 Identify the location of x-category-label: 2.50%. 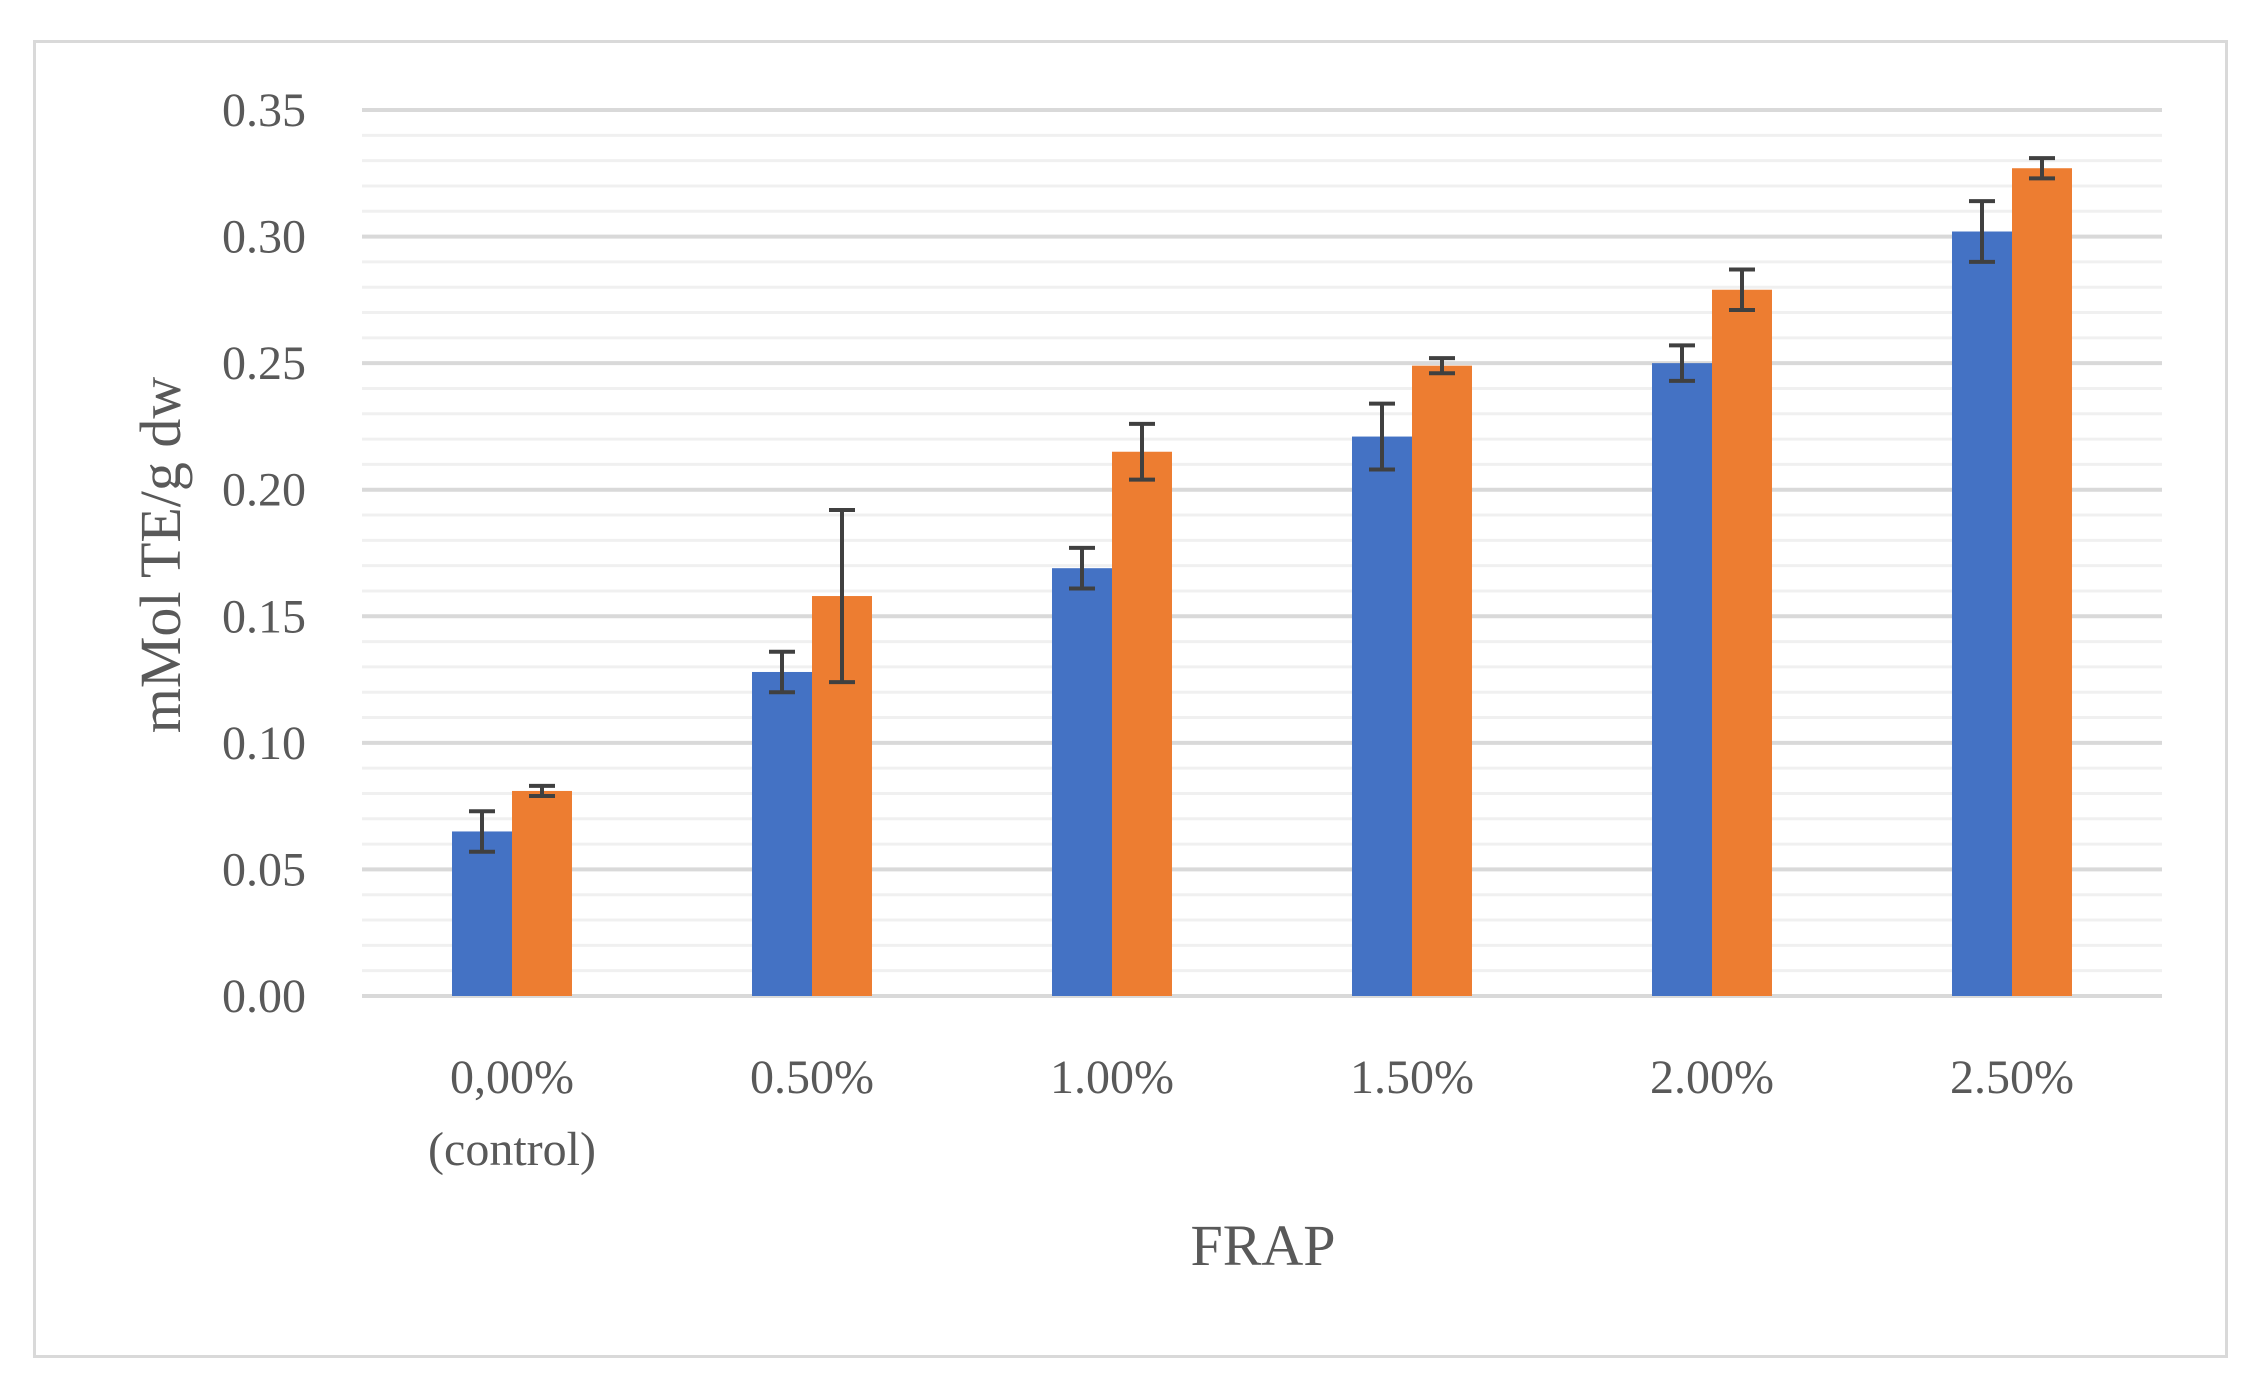
(2012, 1077).